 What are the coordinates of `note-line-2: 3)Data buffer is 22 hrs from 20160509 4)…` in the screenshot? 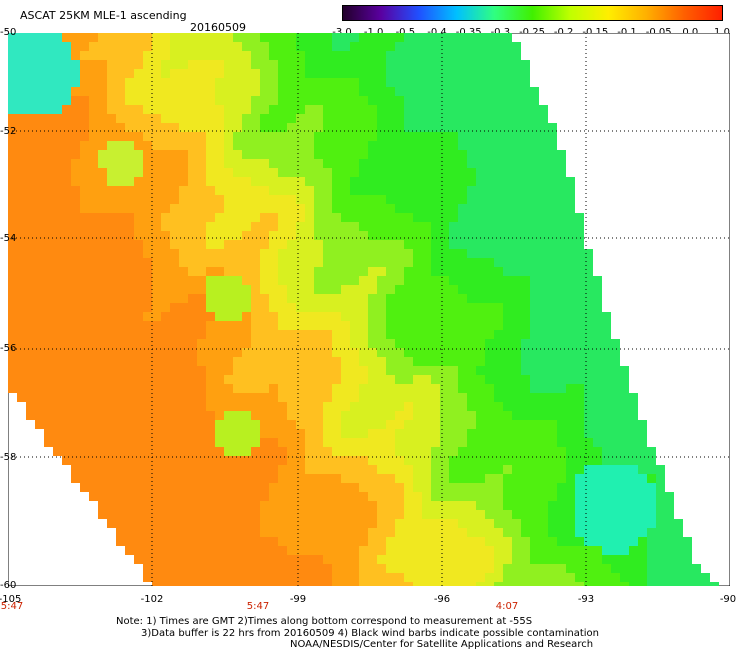 It's located at (370, 633).